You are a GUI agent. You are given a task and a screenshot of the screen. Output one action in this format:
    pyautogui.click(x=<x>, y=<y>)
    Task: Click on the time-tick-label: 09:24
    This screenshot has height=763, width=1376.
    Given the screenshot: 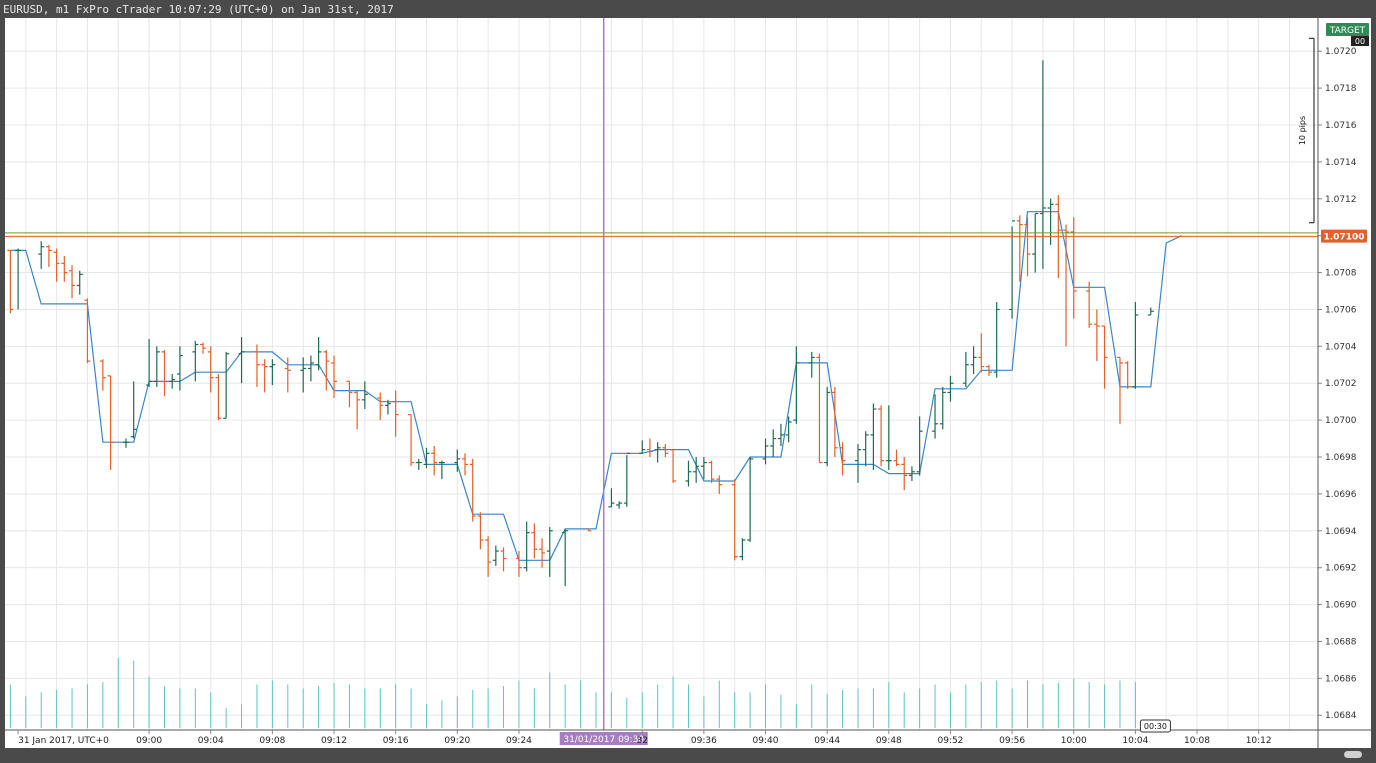 What is the action you would take?
    pyautogui.click(x=519, y=741)
    